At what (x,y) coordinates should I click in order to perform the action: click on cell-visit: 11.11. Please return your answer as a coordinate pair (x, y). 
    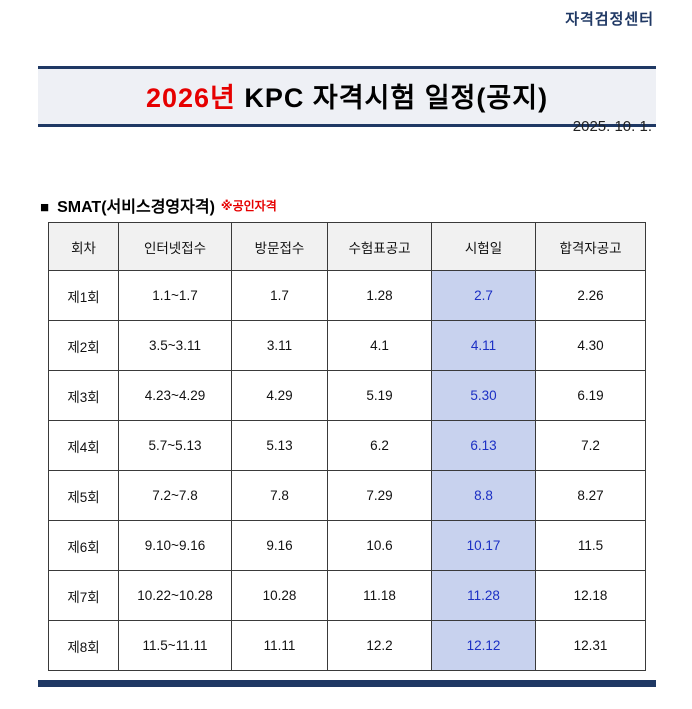
    Looking at the image, I should click on (279, 645).